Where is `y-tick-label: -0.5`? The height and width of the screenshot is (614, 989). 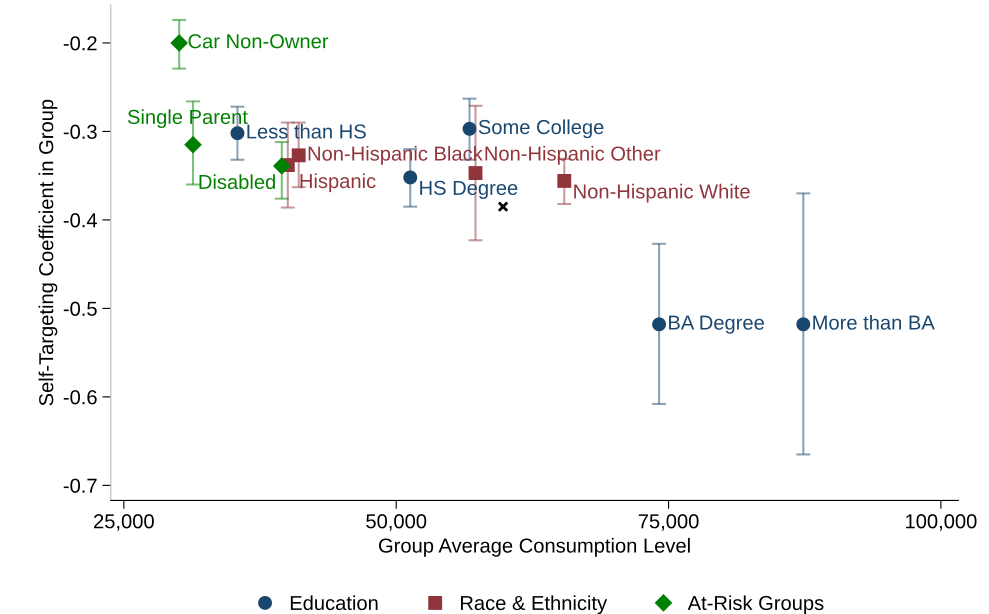 y-tick-label: -0.5 is located at coordinates (80, 309).